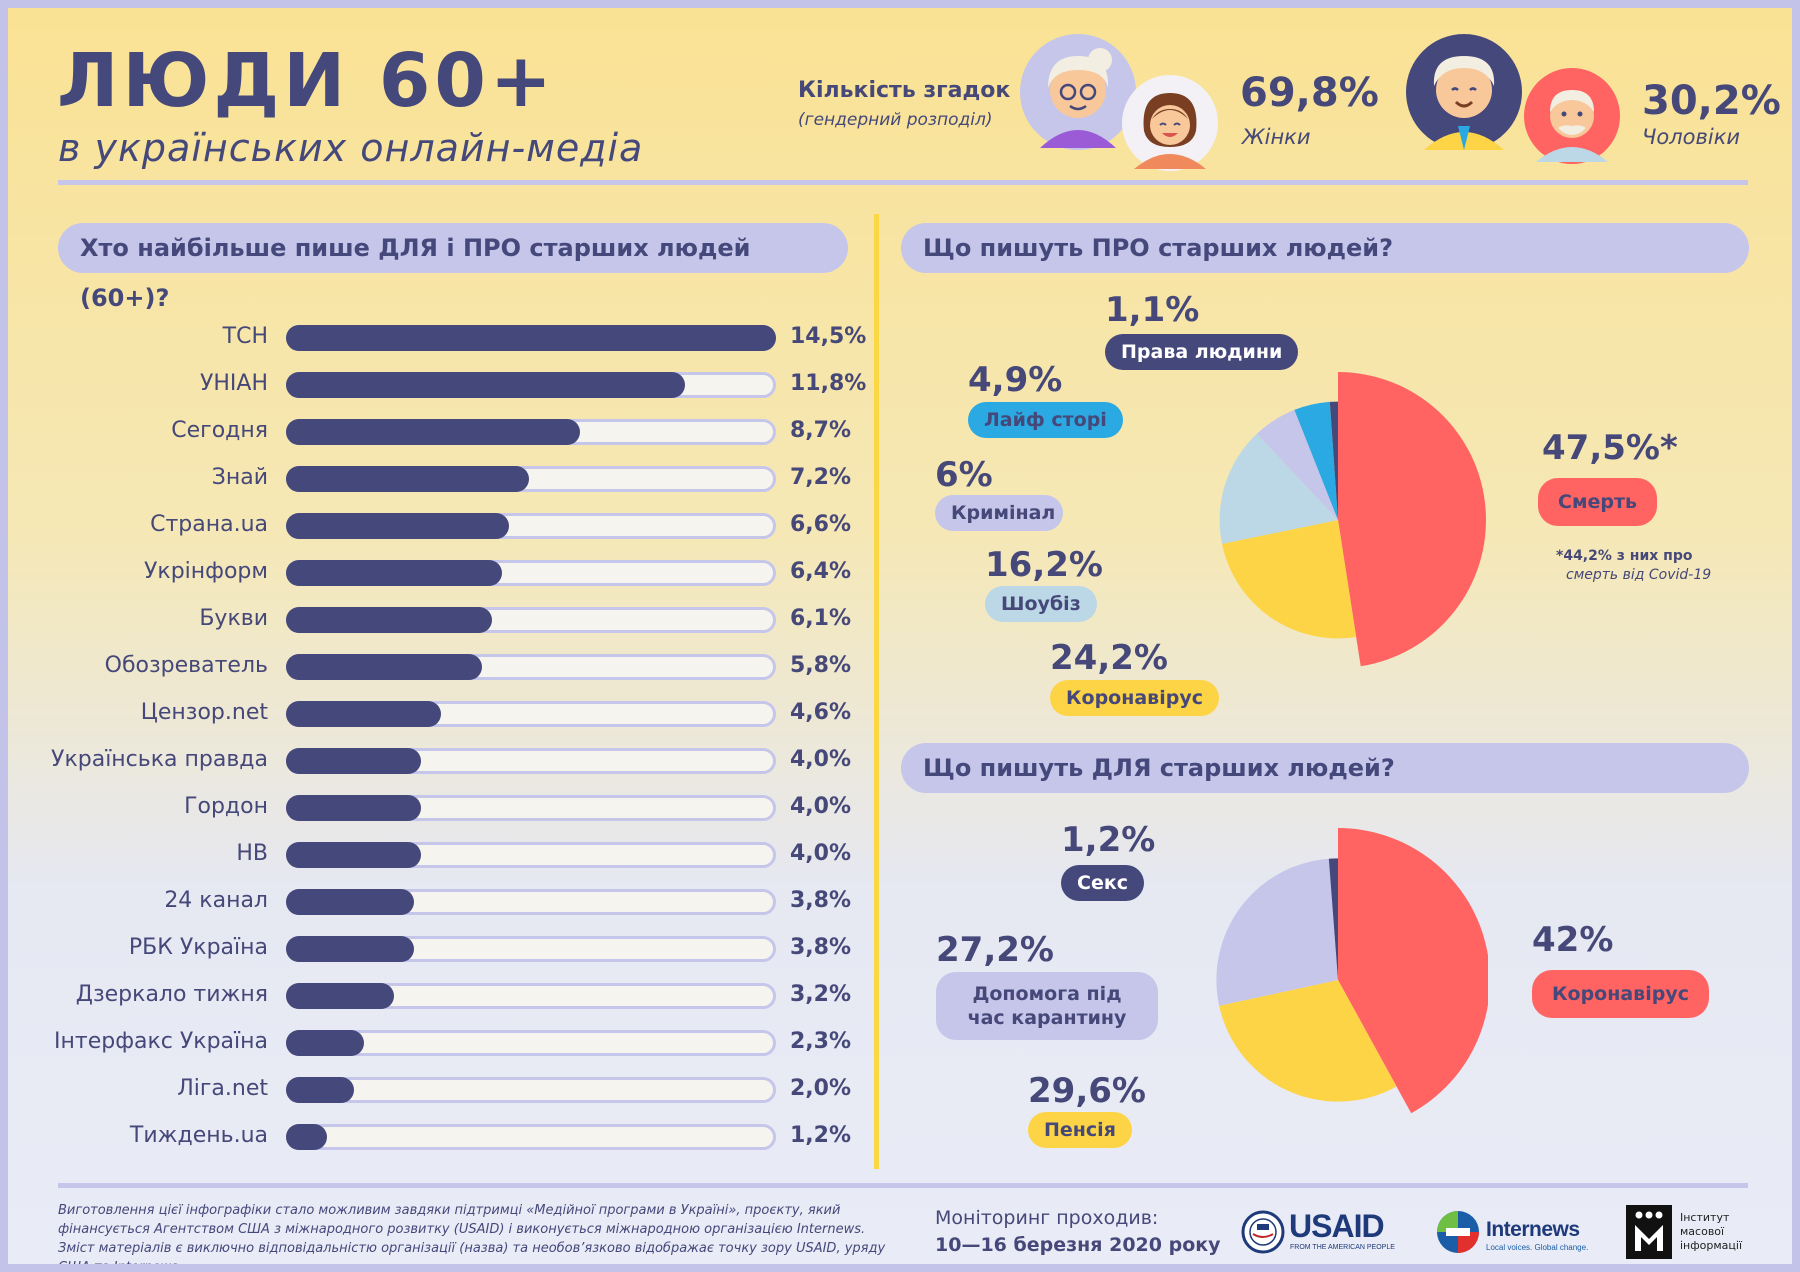 This screenshot has width=1800, height=1272. What do you see at coordinates (1620, 994) in the screenshot?
I see `pie2-label-coronavirus: Коронавірус` at bounding box center [1620, 994].